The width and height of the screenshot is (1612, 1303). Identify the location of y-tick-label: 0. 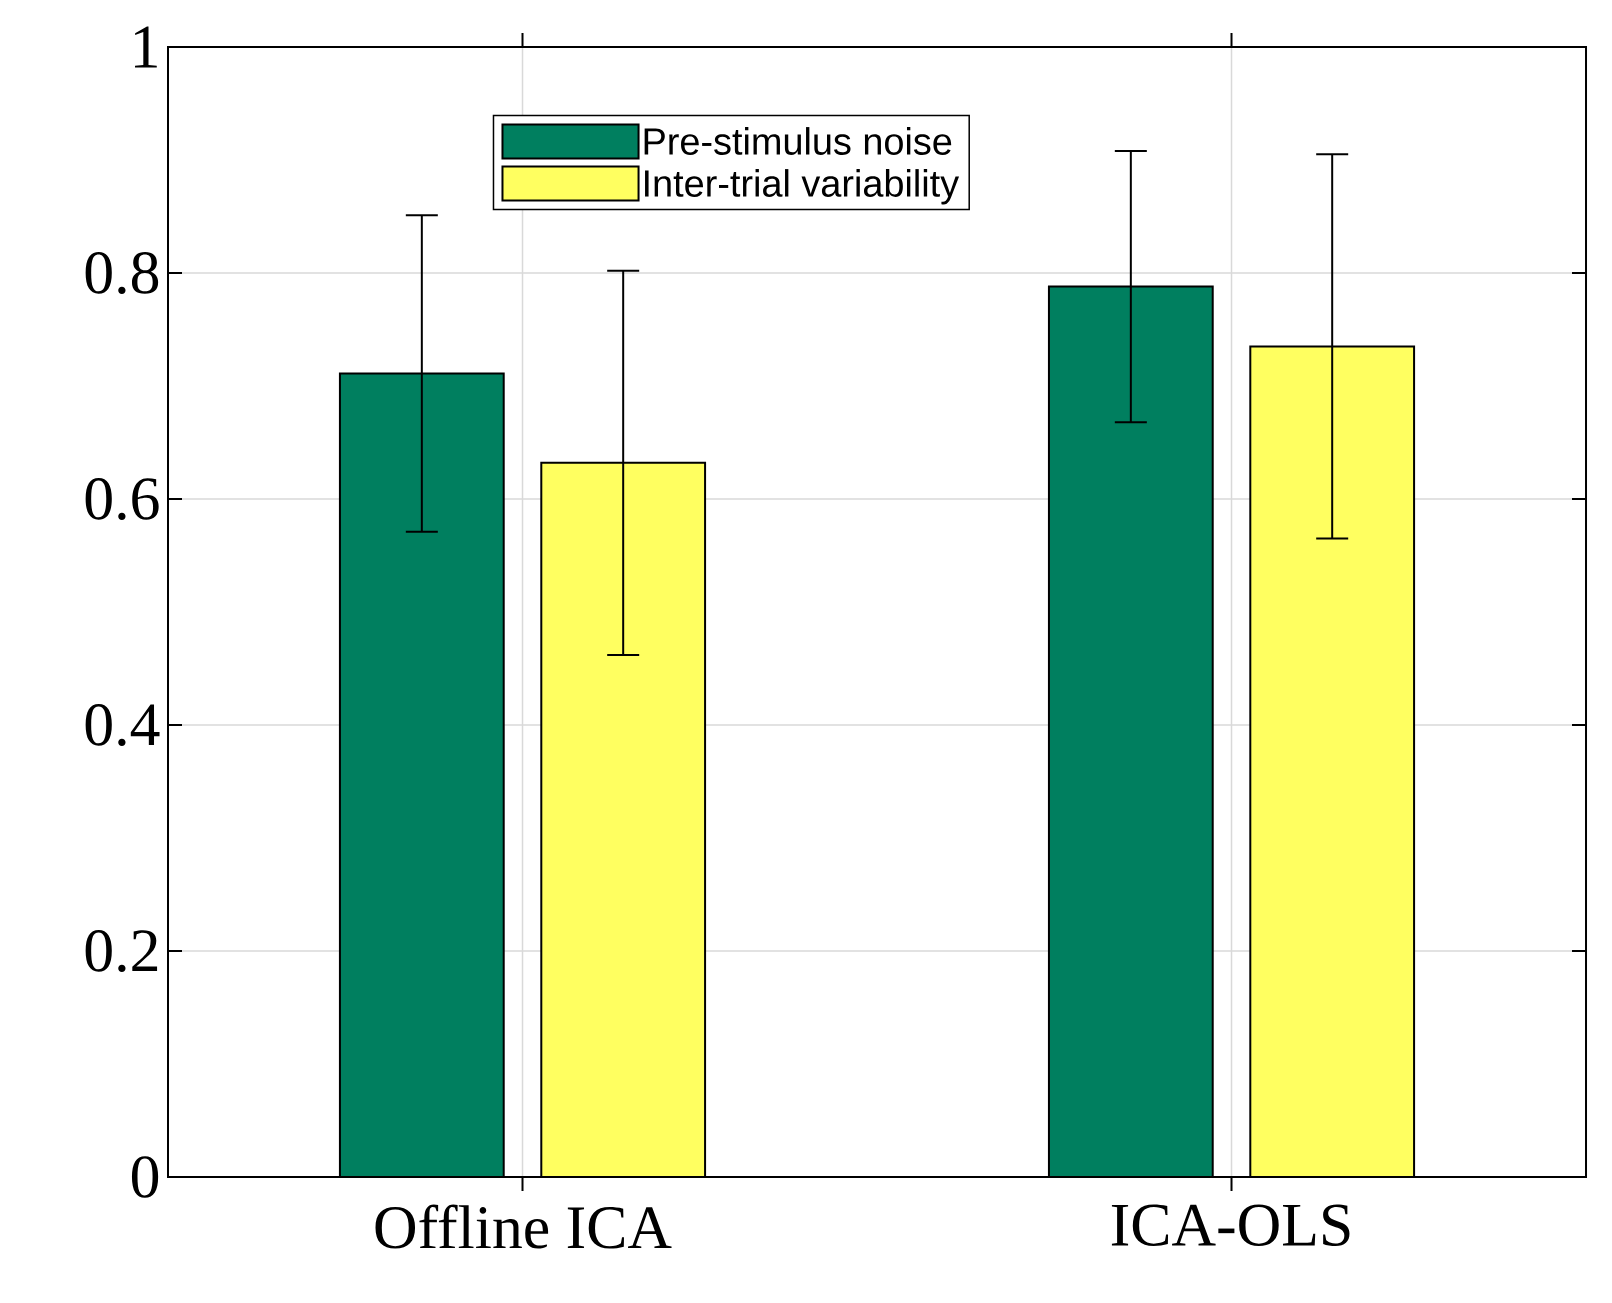
(145, 1177).